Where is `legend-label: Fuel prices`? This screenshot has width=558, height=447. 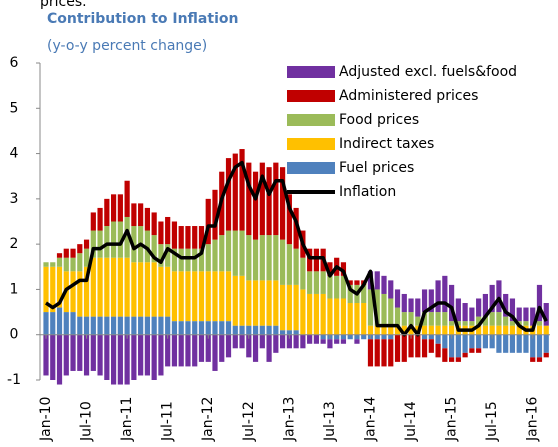 legend-label: Fuel prices is located at coordinates (376, 168).